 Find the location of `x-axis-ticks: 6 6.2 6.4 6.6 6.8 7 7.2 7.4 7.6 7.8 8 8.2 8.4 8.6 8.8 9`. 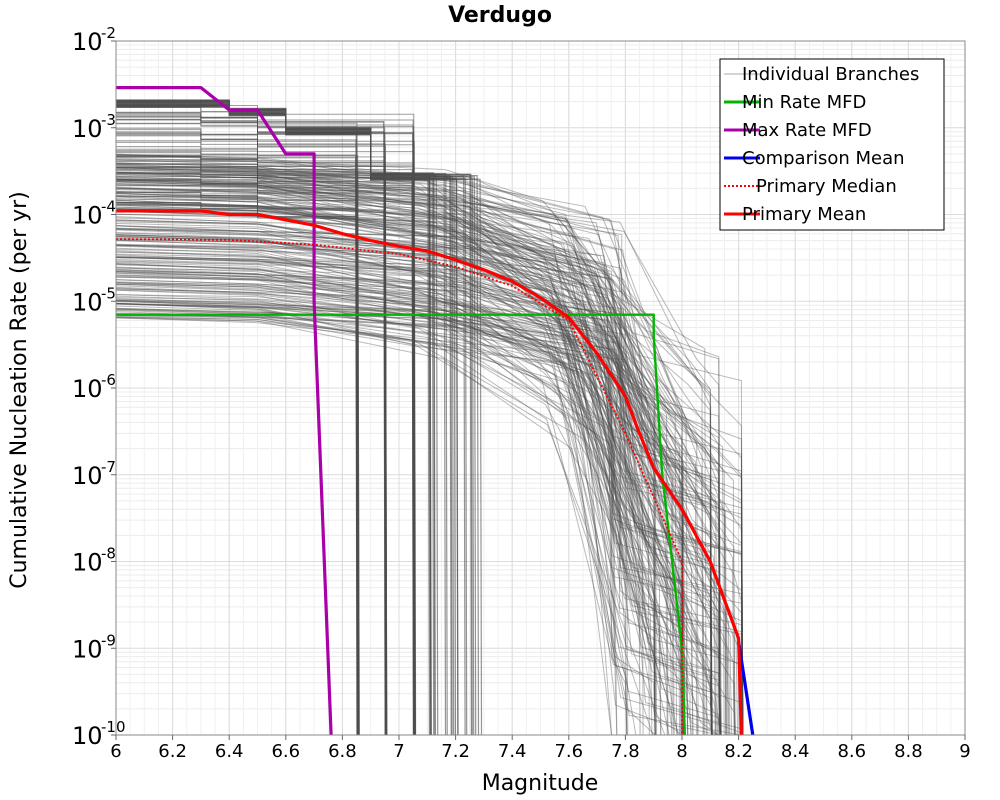

x-axis-ticks: 6 6.2 6.4 6.6 6.8 7 7.2 7.4 7.6 7.8 8 8.2 8.4 8.6 8.8 9 is located at coordinates (540, 748).